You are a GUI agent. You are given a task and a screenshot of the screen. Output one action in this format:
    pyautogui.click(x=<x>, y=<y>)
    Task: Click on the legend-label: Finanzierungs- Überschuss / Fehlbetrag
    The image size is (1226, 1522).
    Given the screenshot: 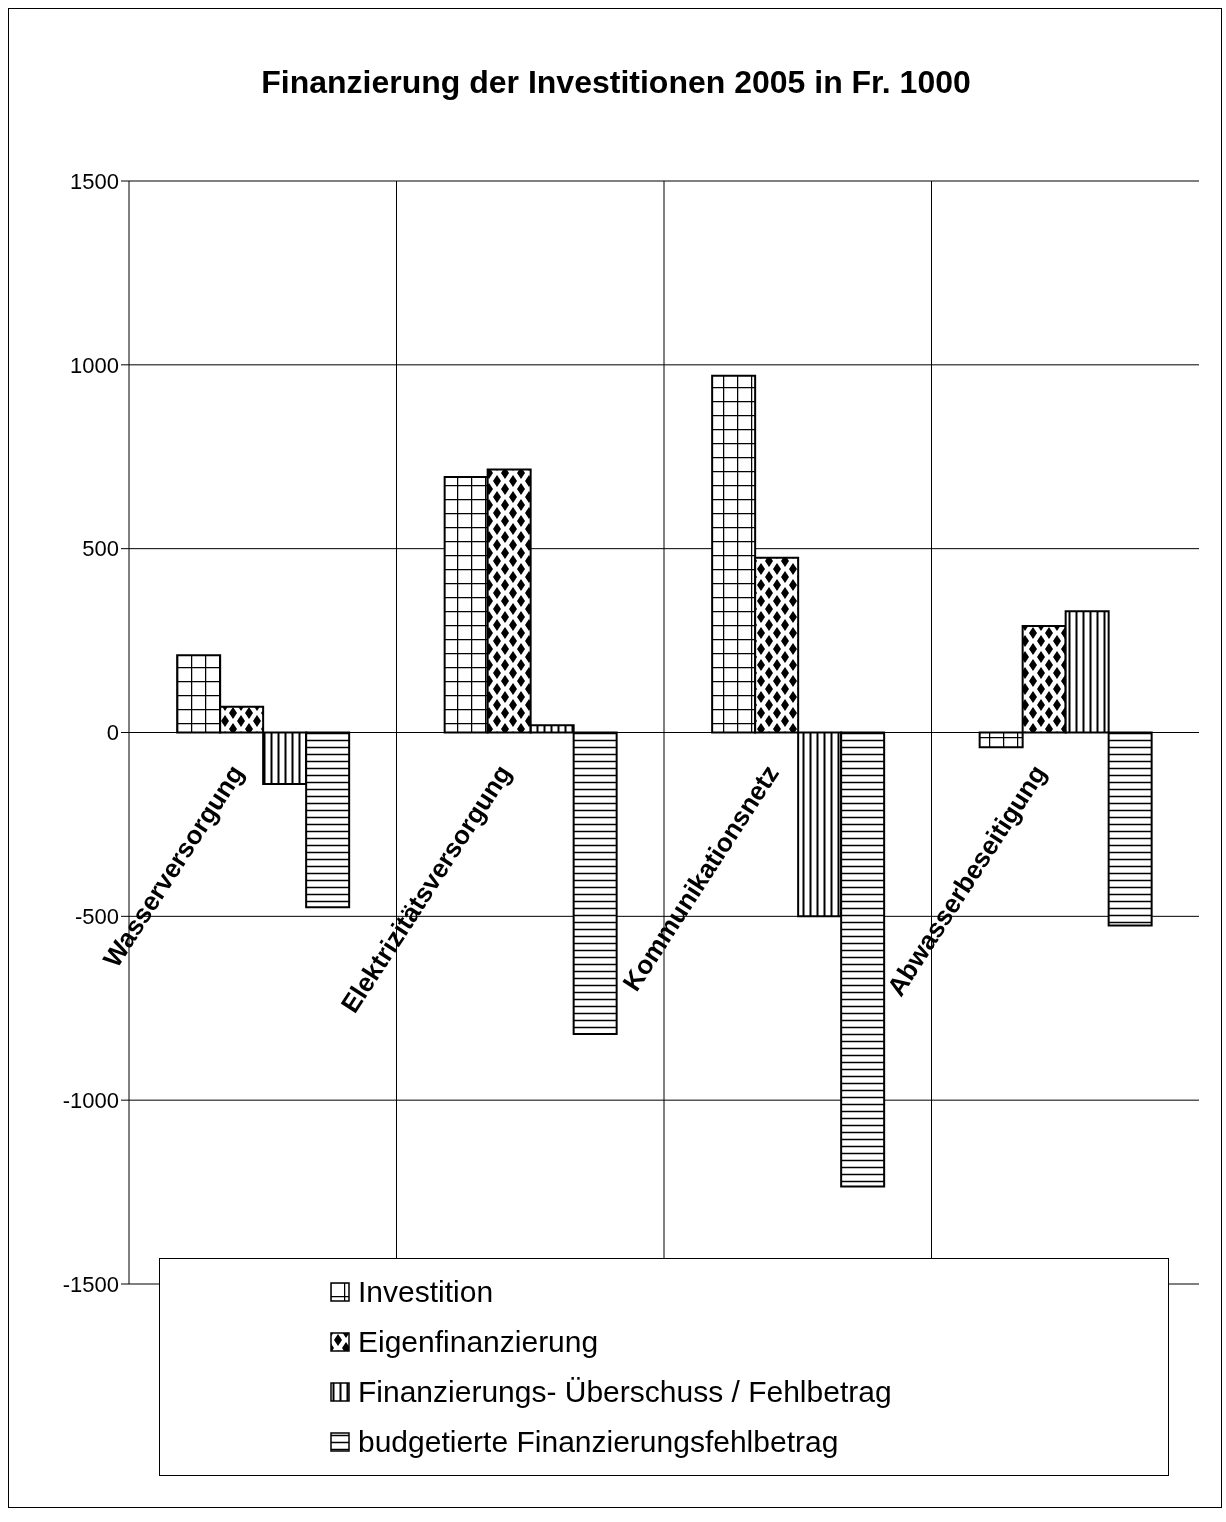 What is the action you would take?
    pyautogui.click(x=625, y=1392)
    